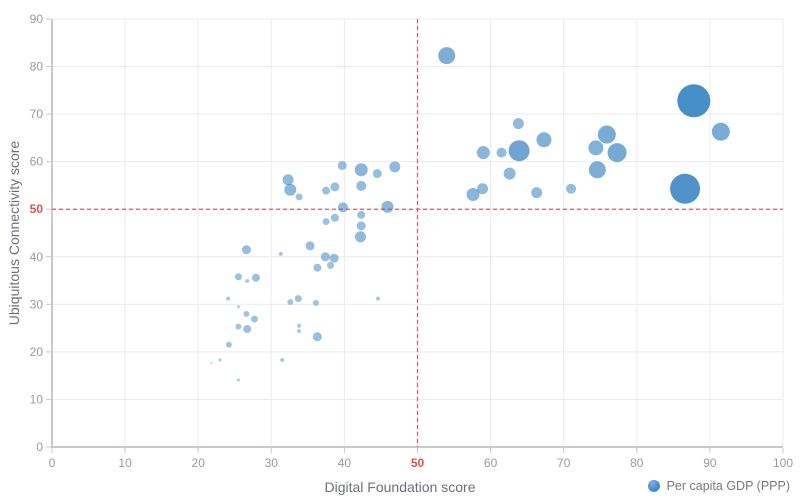 The height and width of the screenshot is (500, 800). What do you see at coordinates (199, 463) in the screenshot?
I see `x-tick-label: 20` at bounding box center [199, 463].